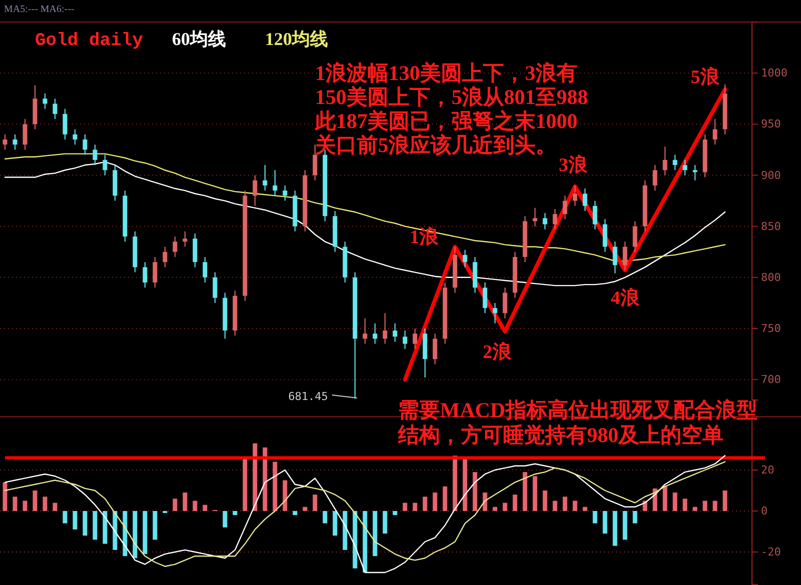  Describe the element at coordinates (771, 175) in the screenshot. I see `y-tick-label: 900` at that location.